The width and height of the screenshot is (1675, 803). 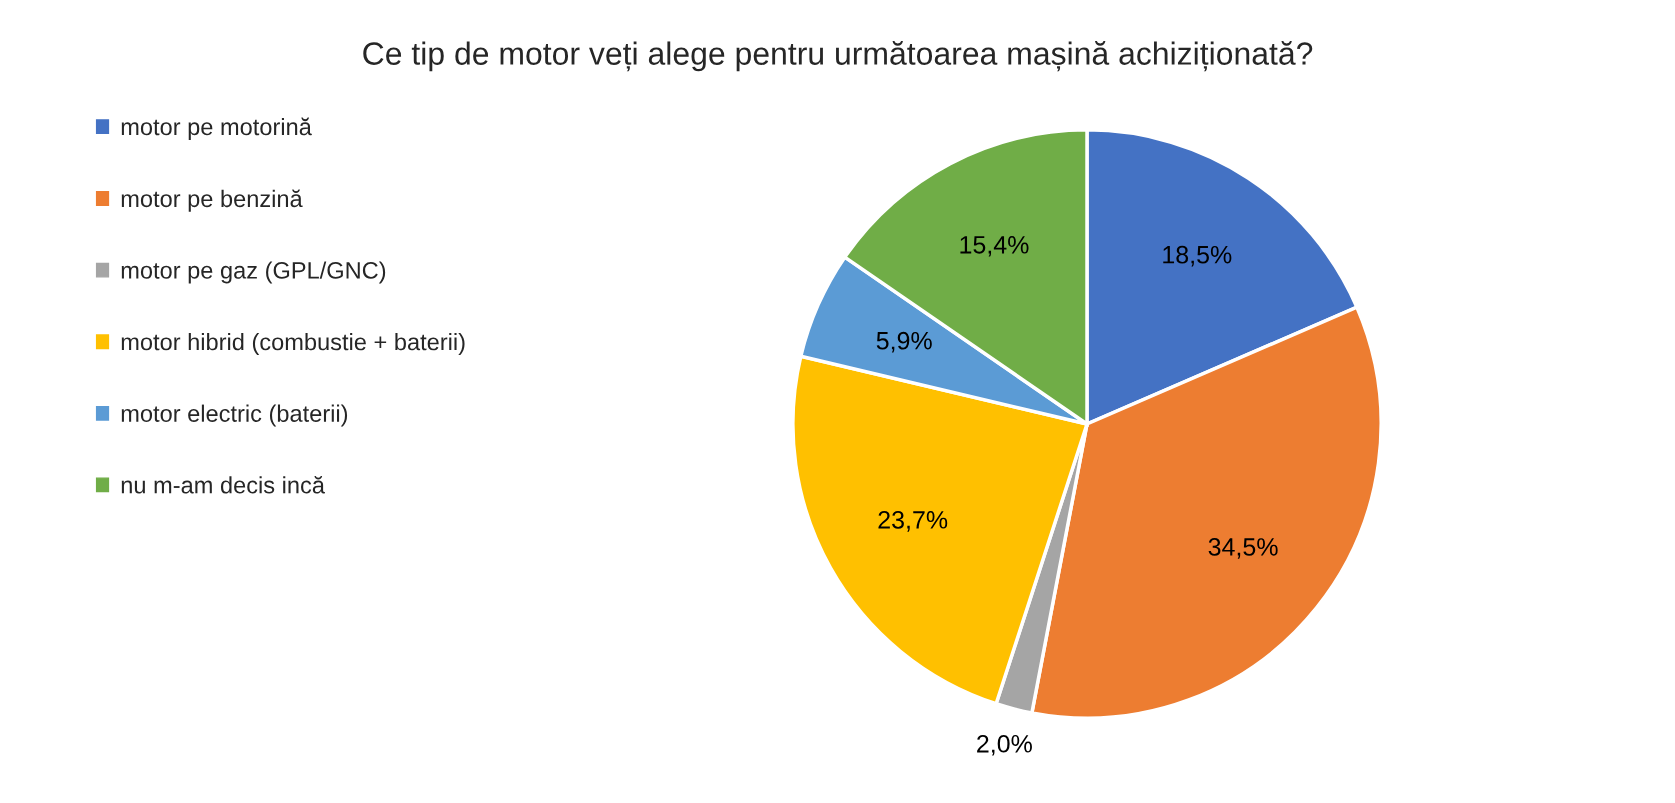 What do you see at coordinates (1243, 548) in the screenshot?
I see `data-label: 34,5%` at bounding box center [1243, 548].